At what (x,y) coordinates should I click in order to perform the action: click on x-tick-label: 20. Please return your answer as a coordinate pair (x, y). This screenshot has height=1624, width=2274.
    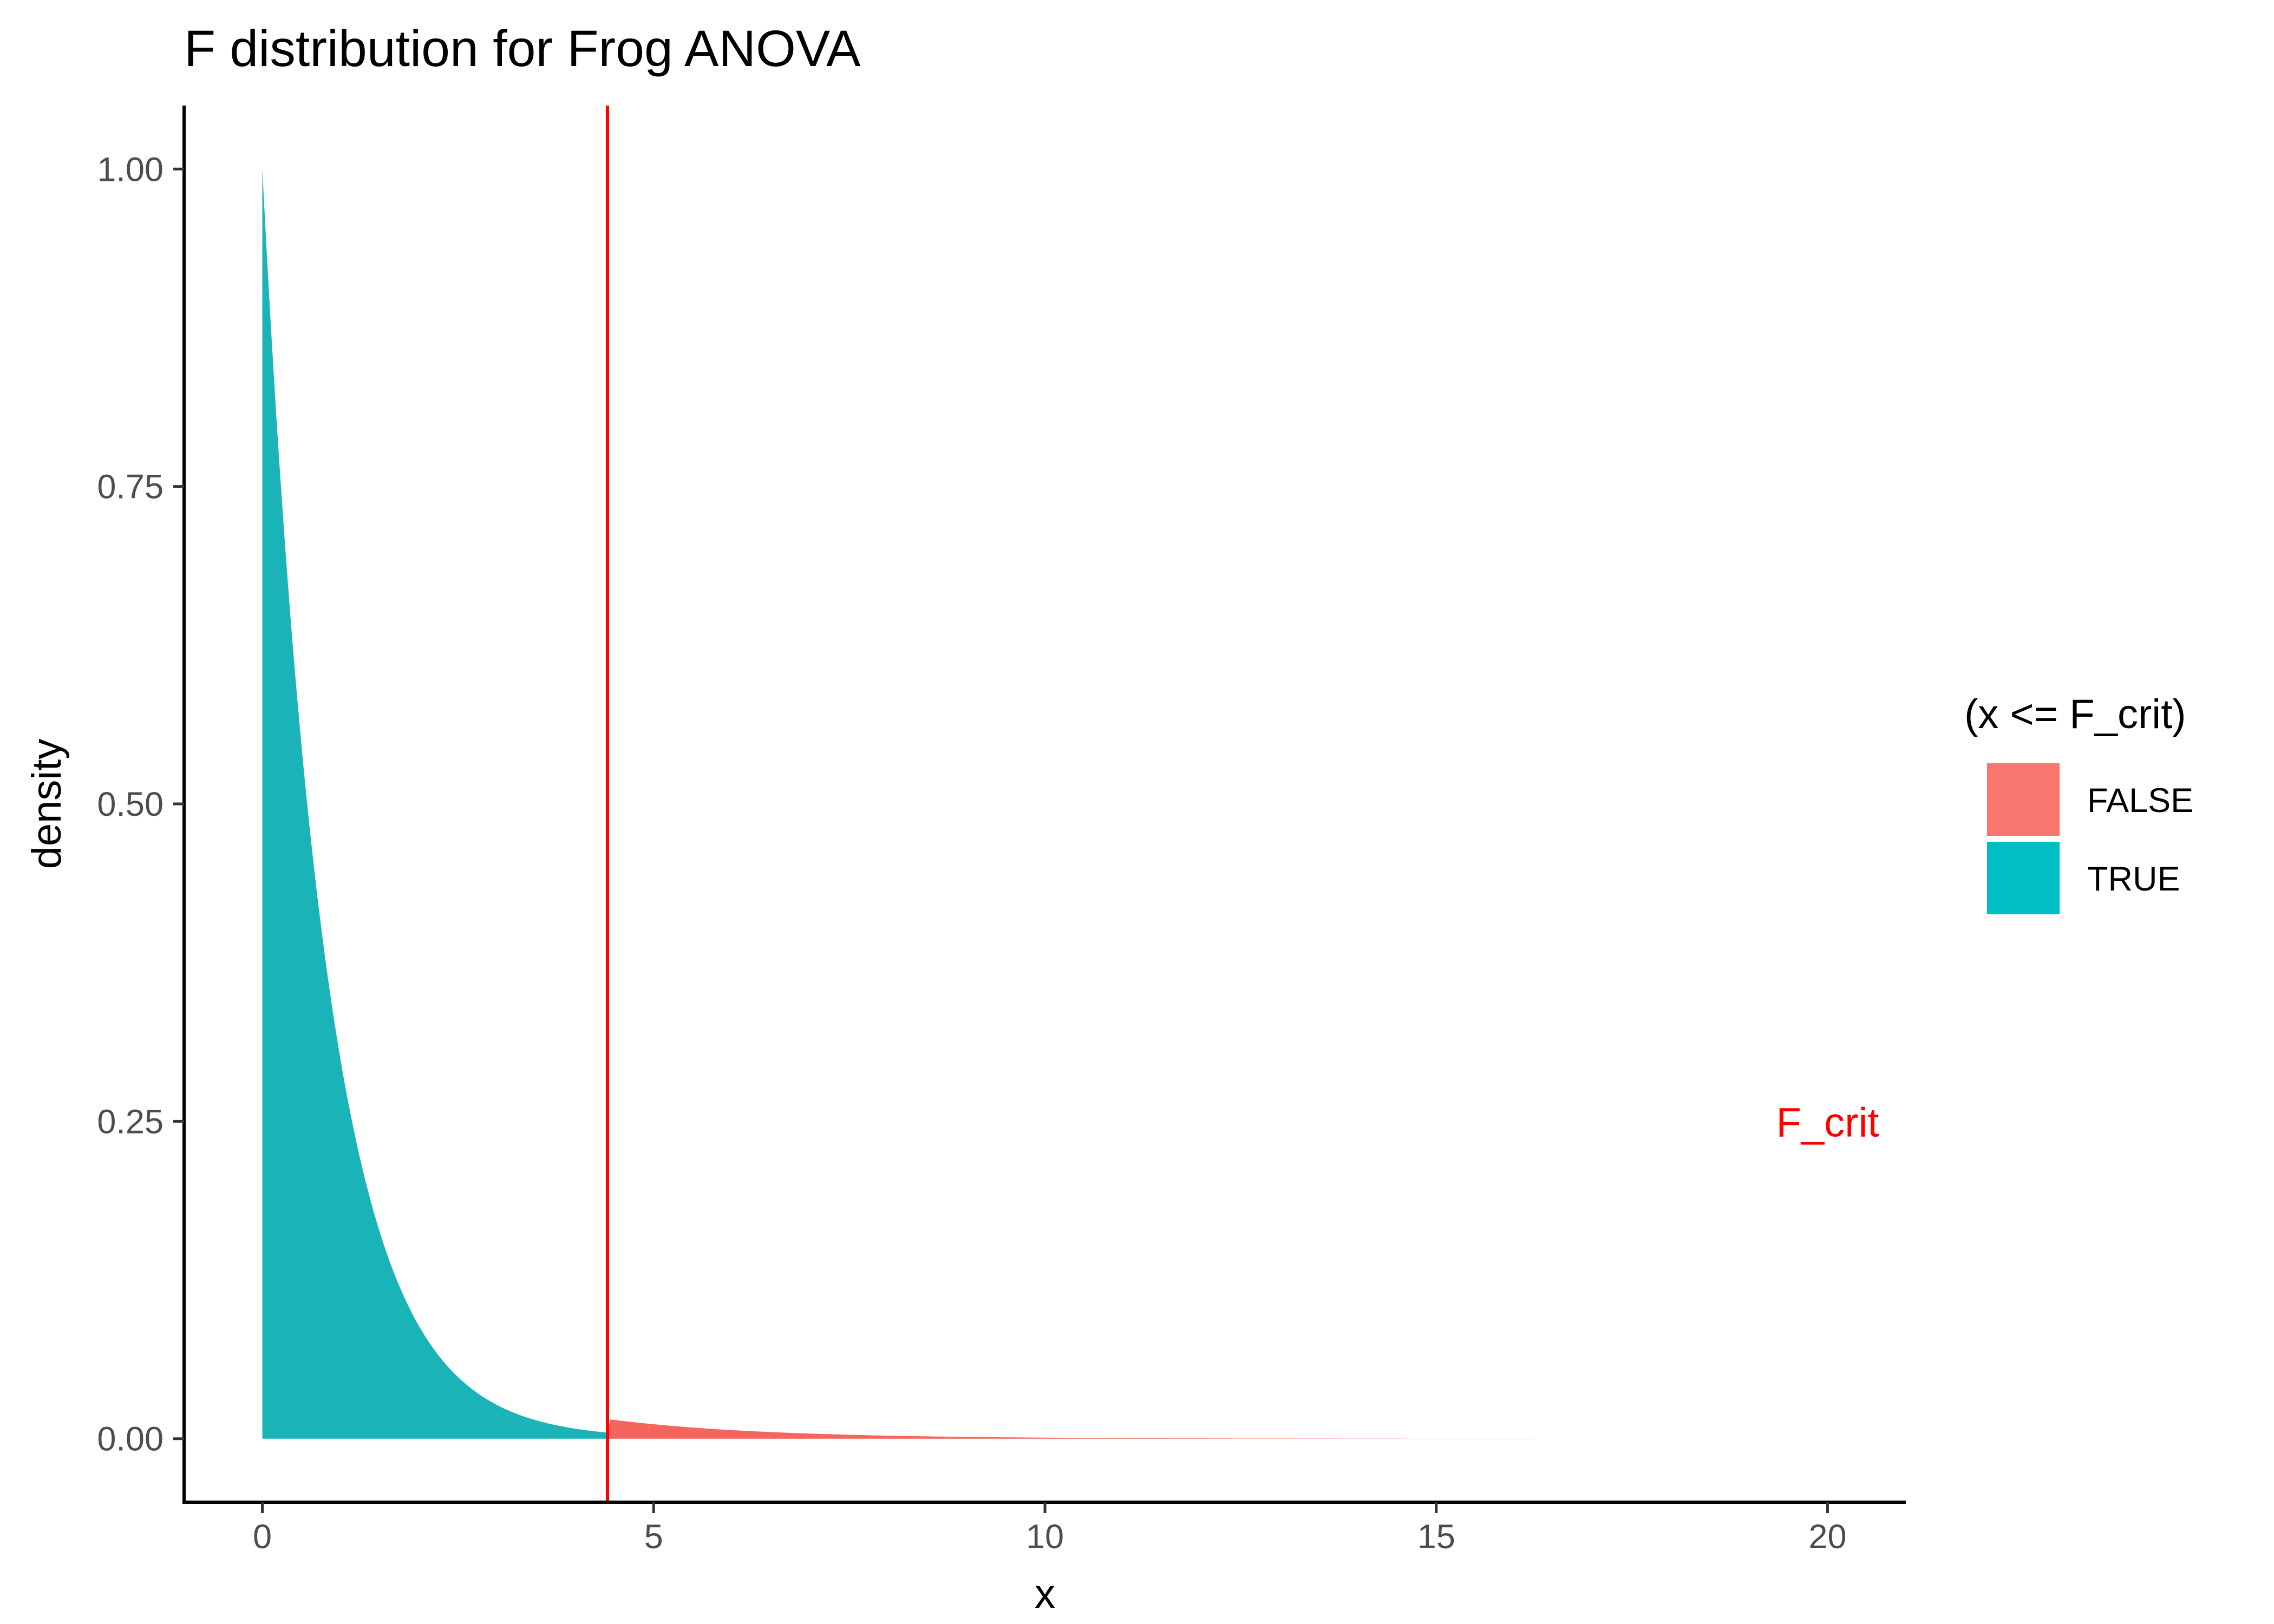
    Looking at the image, I should click on (1827, 1537).